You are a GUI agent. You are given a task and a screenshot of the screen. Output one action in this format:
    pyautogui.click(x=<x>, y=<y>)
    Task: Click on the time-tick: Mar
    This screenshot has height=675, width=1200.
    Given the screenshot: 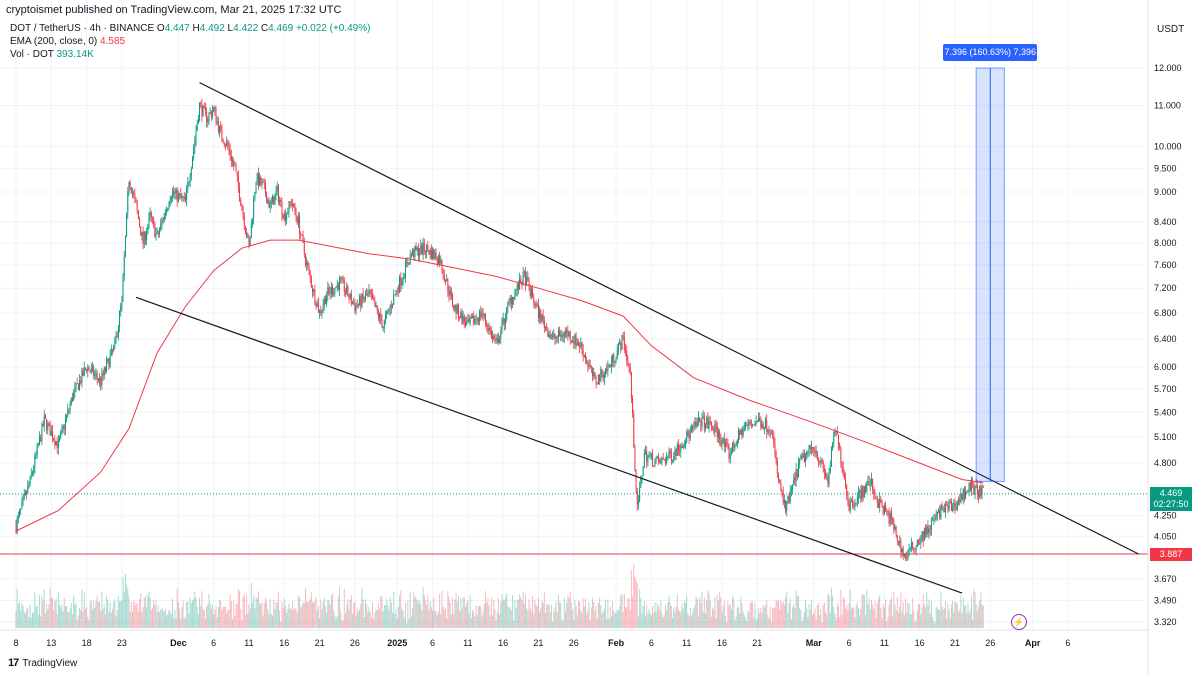 What is the action you would take?
    pyautogui.click(x=814, y=643)
    